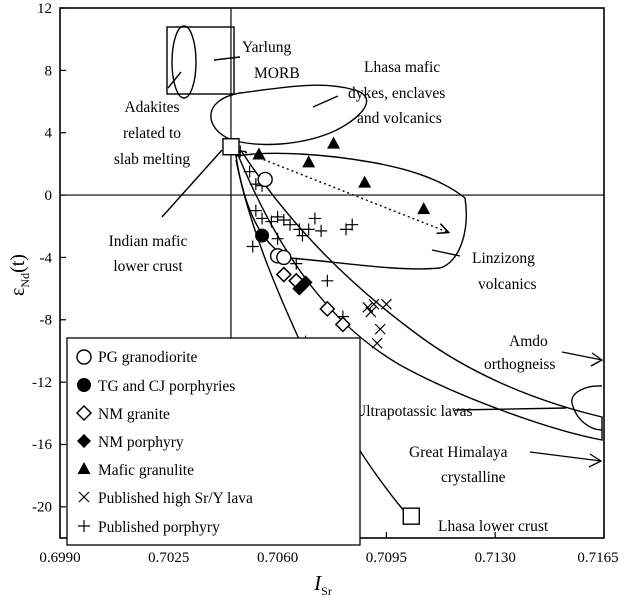 The height and width of the screenshot is (600, 626). I want to click on legend-marker-open-circle, so click(84, 357).